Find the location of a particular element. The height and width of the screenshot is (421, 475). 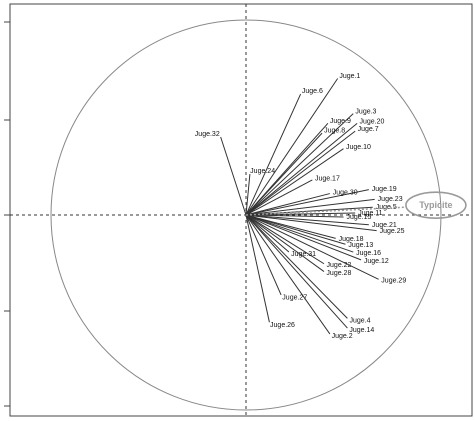

typicite-ellipse is located at coordinates (436, 205).